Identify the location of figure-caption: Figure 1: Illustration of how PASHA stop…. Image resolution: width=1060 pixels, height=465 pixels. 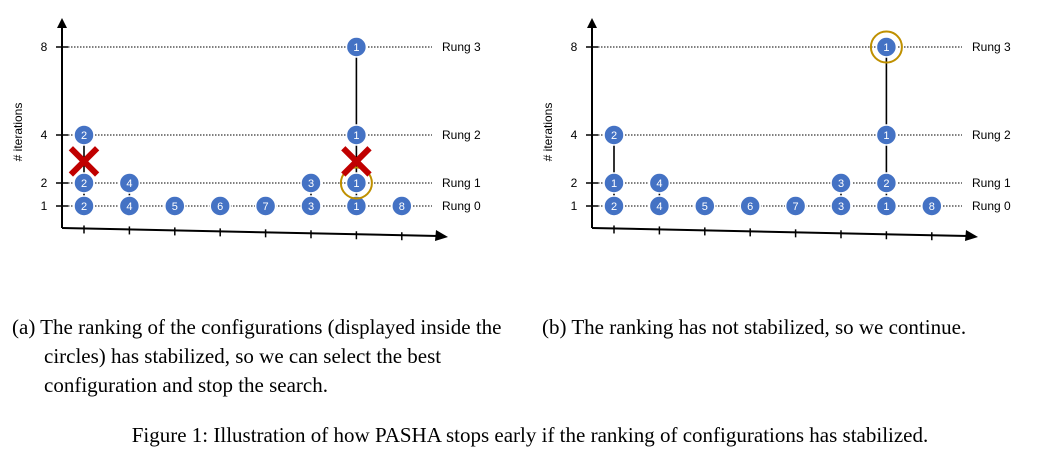
(530, 435).